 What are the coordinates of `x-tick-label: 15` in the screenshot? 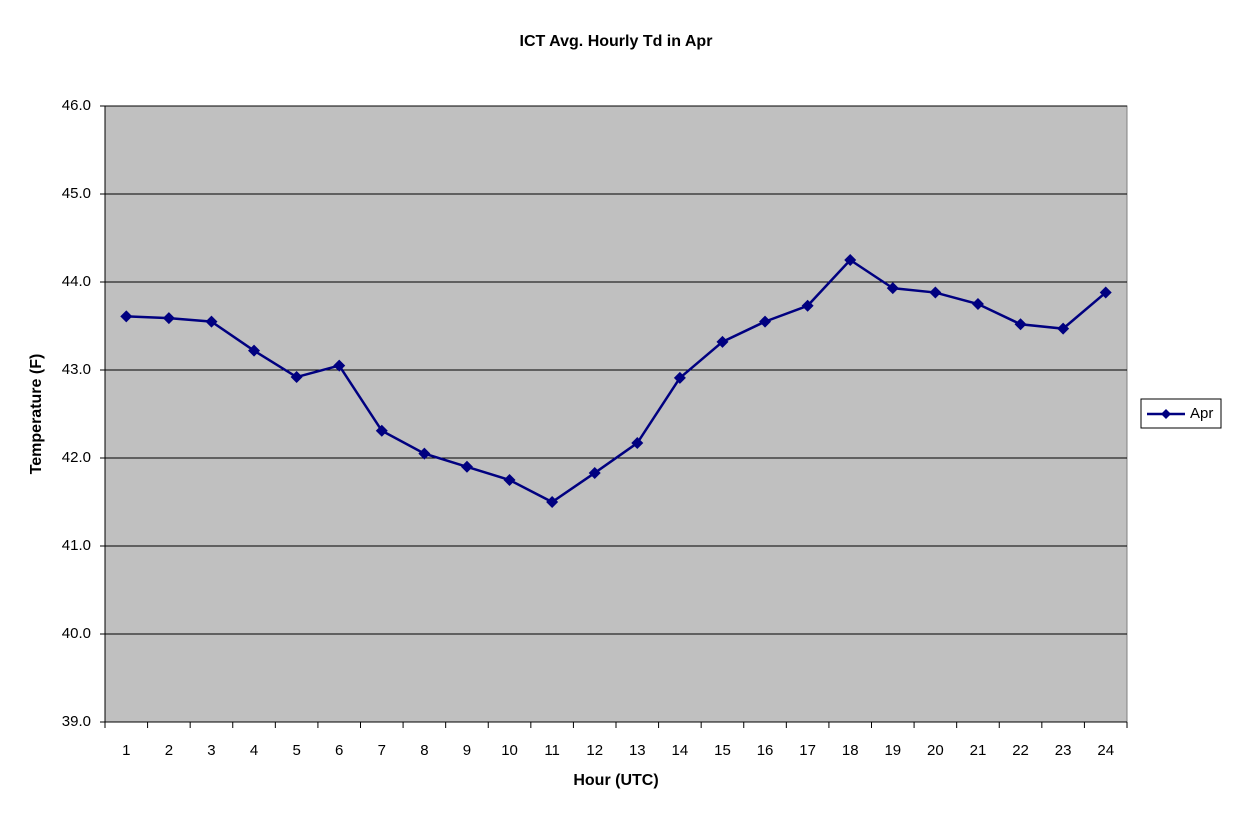 It's located at (722, 750).